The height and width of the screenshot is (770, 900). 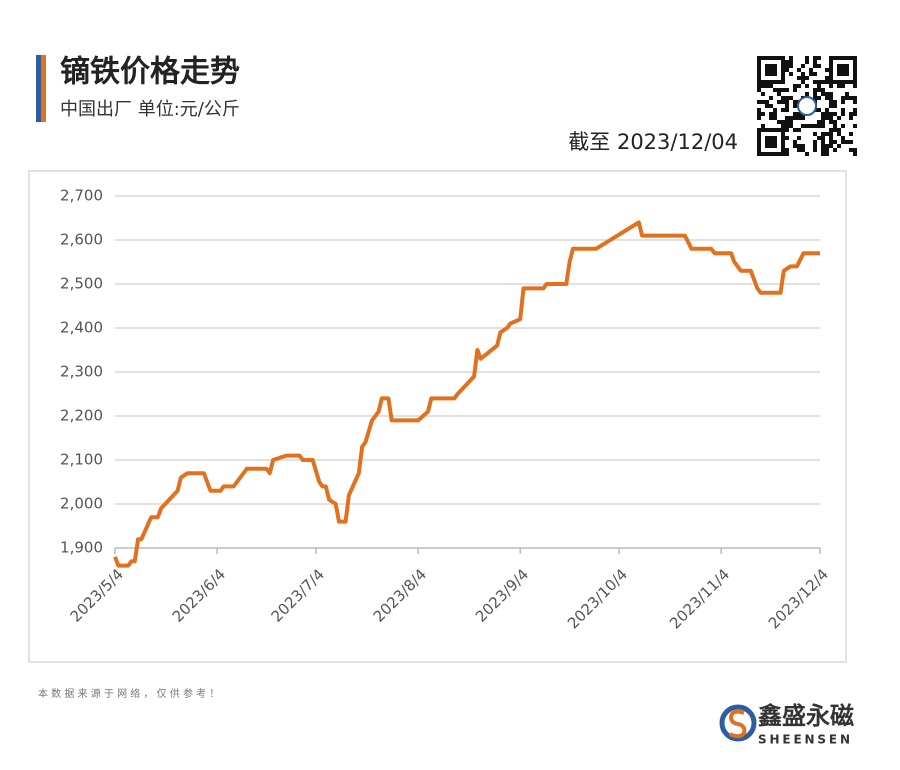 What do you see at coordinates (81, 372) in the screenshot?
I see `y-tick-label: 2,300` at bounding box center [81, 372].